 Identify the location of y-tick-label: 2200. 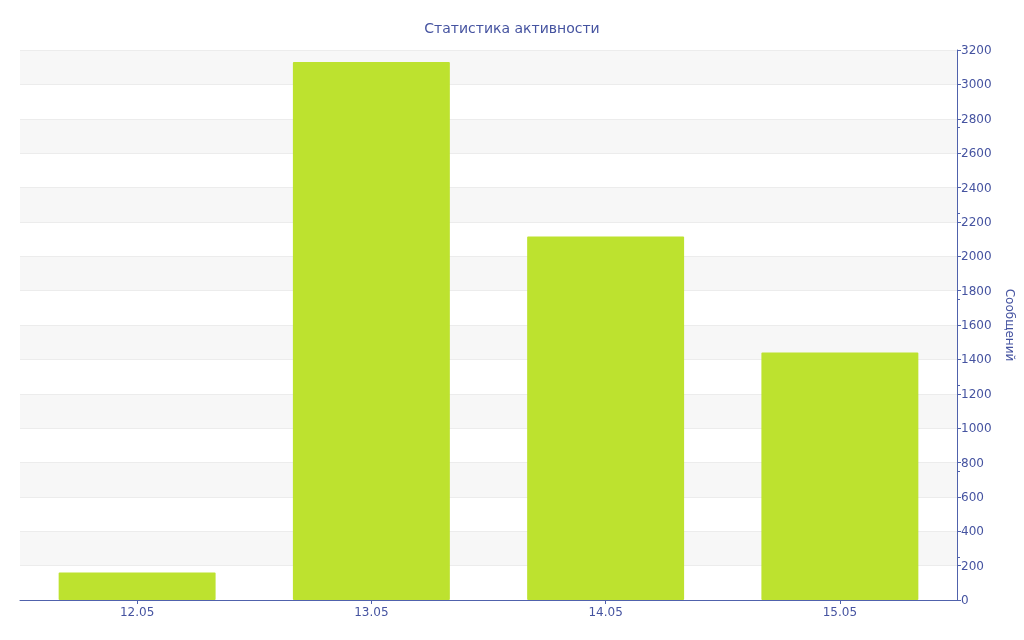
(976, 221).